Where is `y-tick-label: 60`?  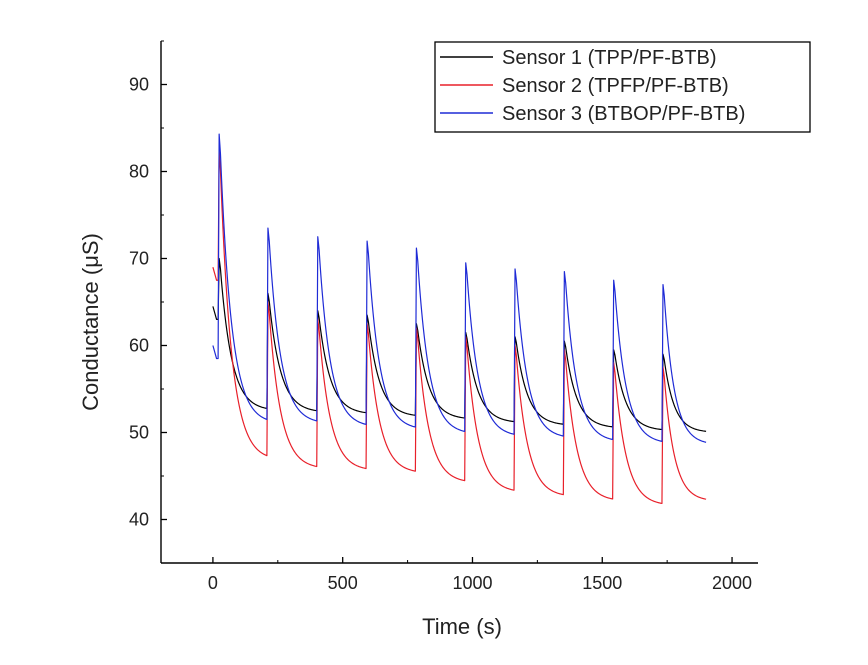 y-tick-label: 60 is located at coordinates (139, 346).